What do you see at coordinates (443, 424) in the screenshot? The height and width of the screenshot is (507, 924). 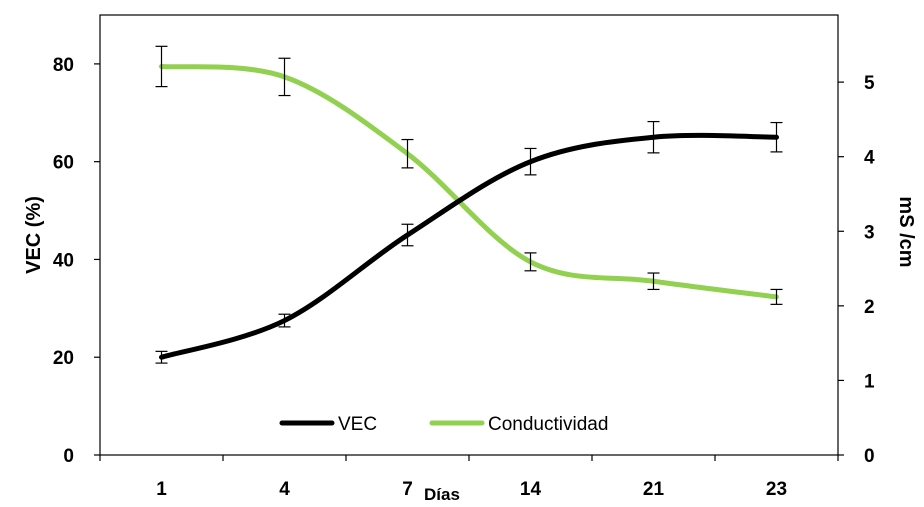 I see `legend: VEC Conductividad` at bounding box center [443, 424].